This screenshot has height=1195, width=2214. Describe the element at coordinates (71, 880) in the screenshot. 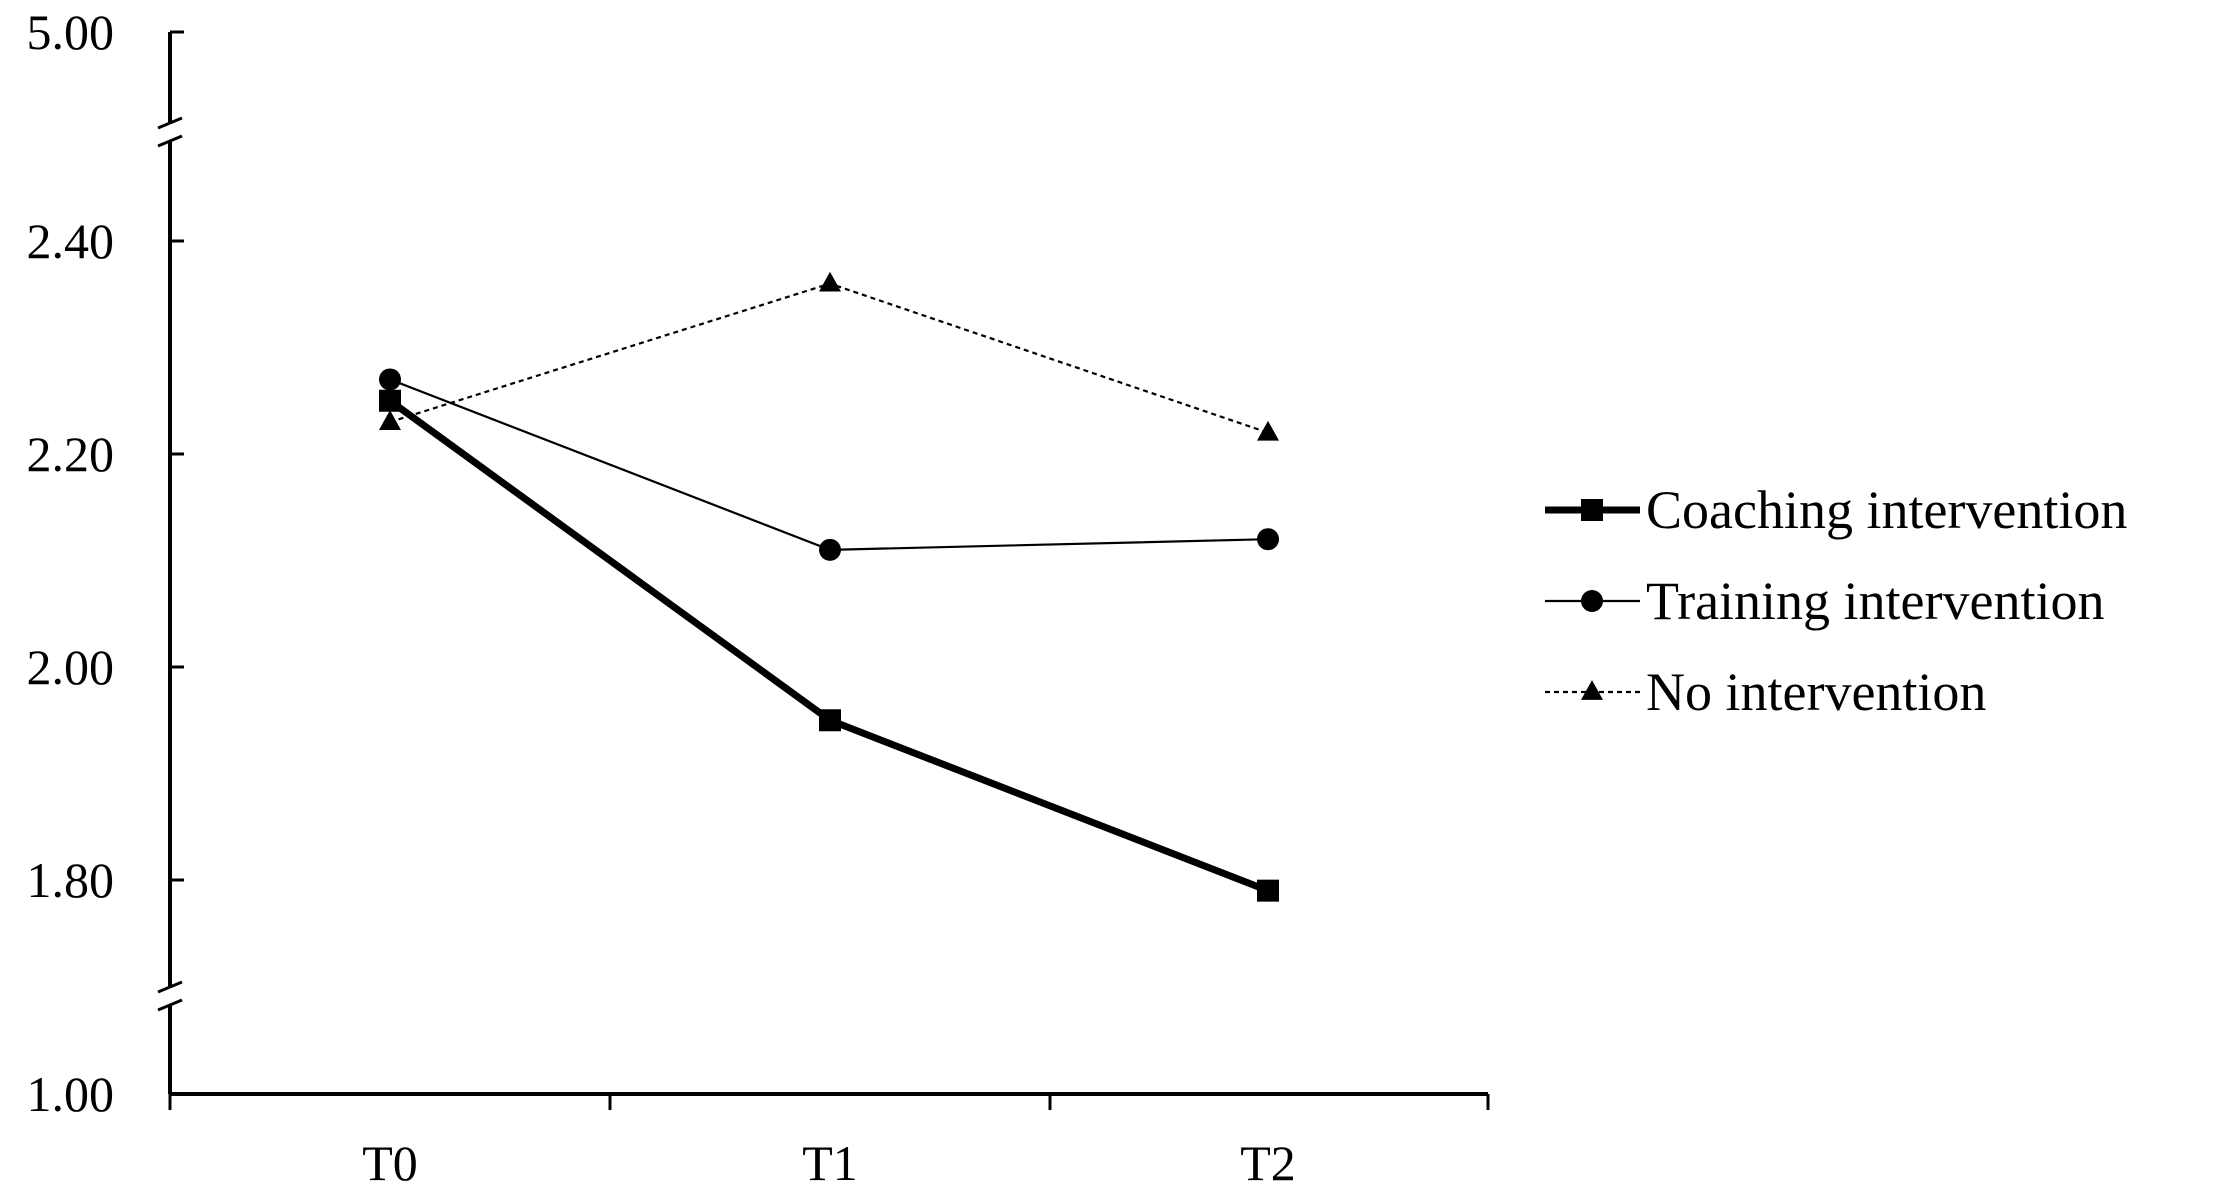

I see `y-axis-tick-label: 1.80` at that location.